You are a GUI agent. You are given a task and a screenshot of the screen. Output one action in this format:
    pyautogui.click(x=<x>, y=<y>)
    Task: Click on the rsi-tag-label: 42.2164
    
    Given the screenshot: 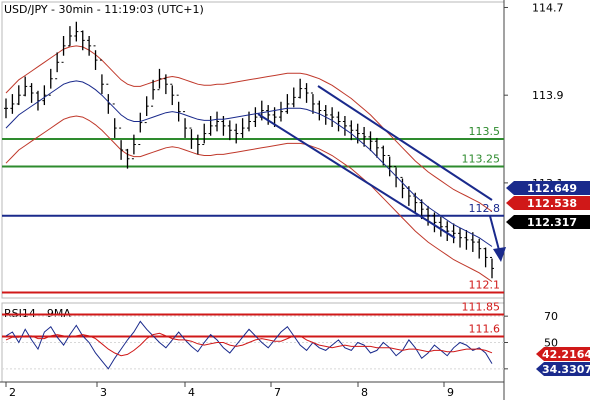 What is the action you would take?
    pyautogui.click(x=566, y=354)
    